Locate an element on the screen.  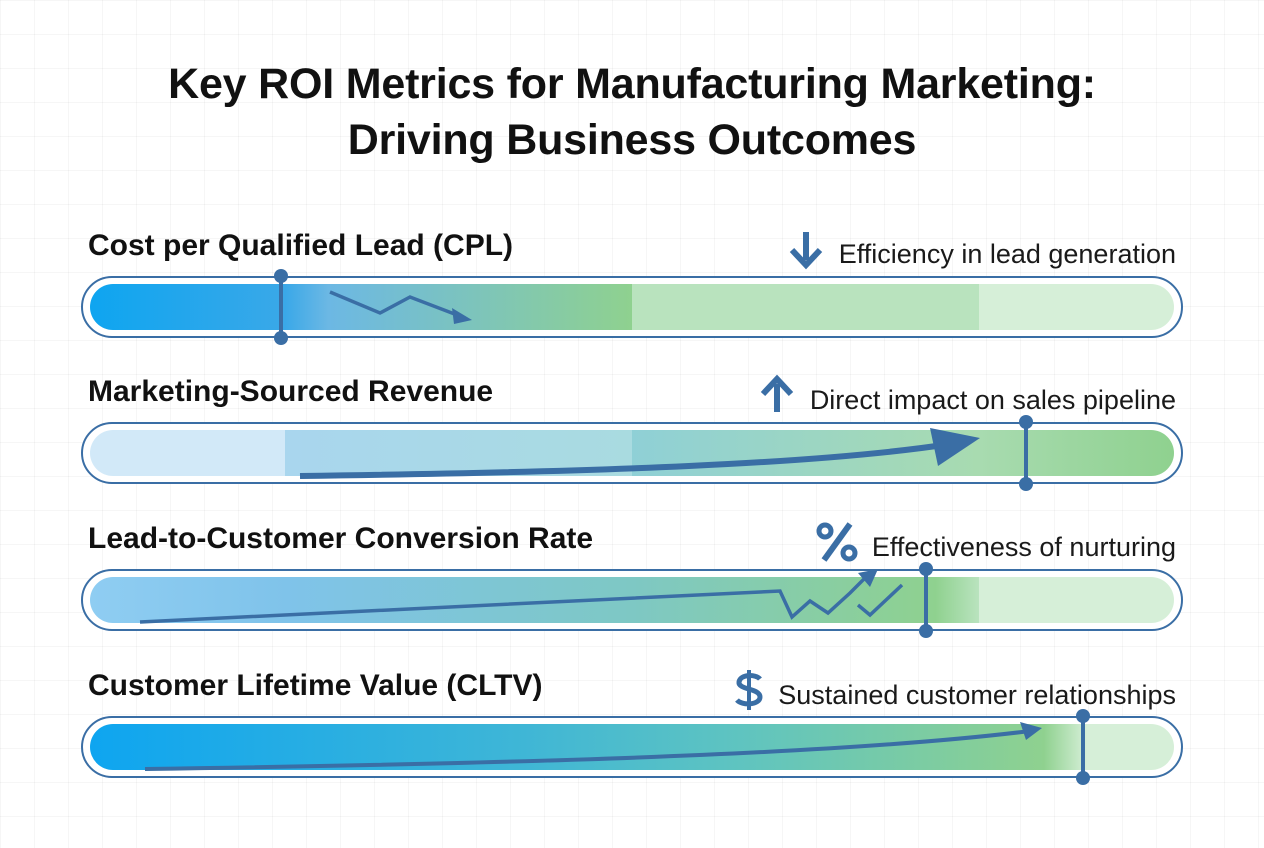
arrow-up-icon is located at coordinates (777, 399).